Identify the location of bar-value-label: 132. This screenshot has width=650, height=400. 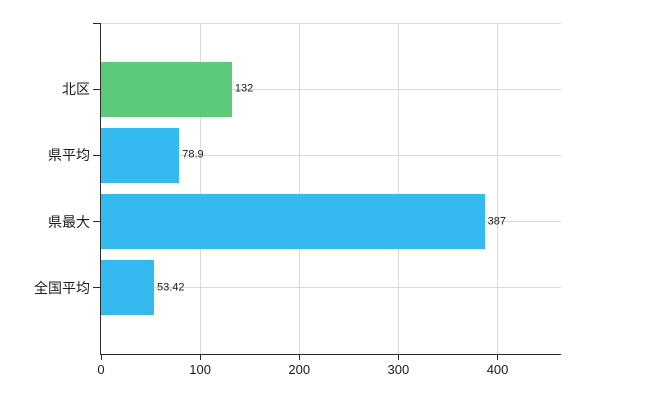
(244, 88).